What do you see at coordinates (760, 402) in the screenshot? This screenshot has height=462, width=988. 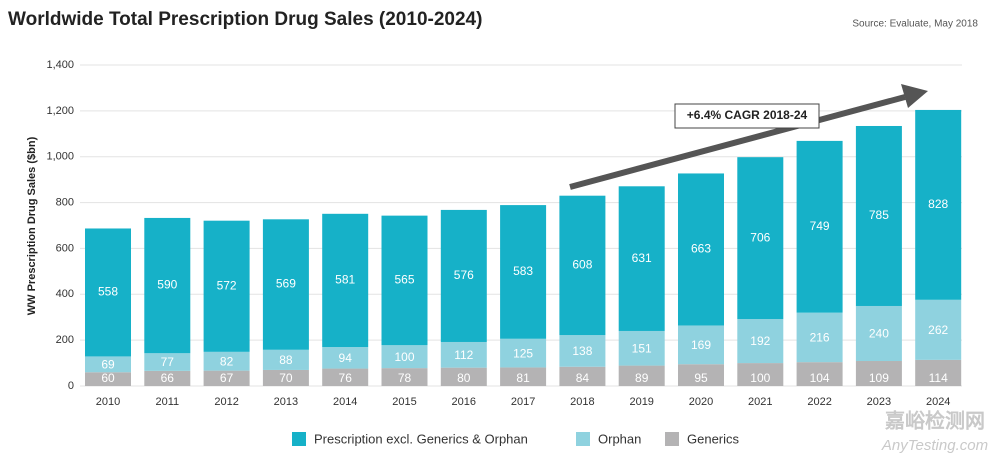 I see `x-tick-label: 2021` at bounding box center [760, 402].